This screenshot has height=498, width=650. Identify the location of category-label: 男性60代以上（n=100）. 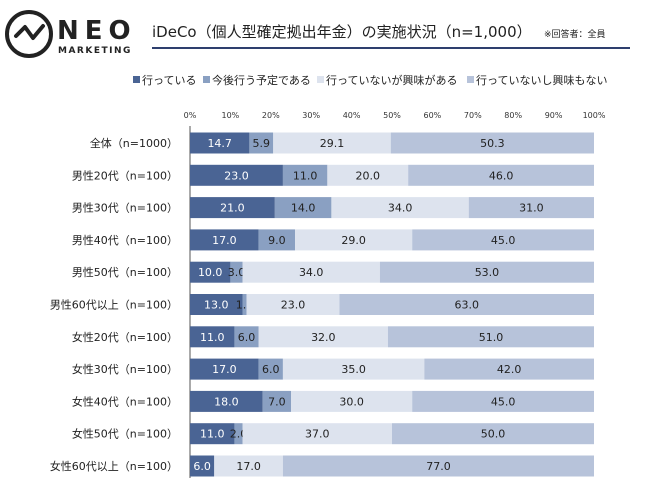
(114, 305).